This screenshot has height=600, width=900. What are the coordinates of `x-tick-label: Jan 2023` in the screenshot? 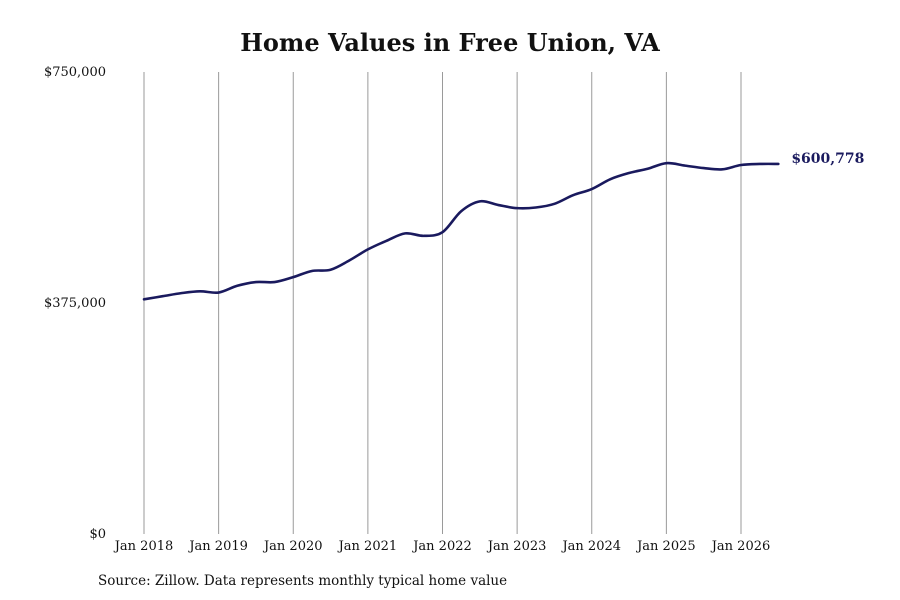 It's located at (516, 546).